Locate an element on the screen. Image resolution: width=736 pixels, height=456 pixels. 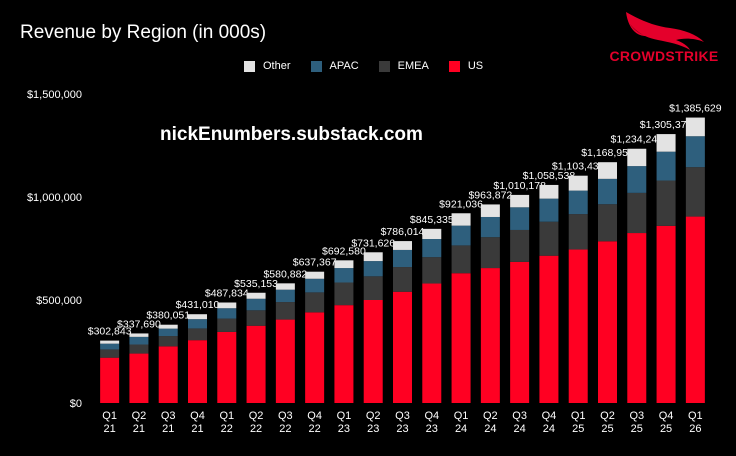
chart-title: Revenue by Region (in 000s) is located at coordinates (143, 32).